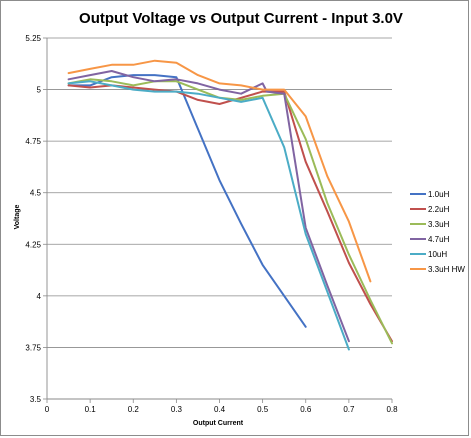 The width and height of the screenshot is (471, 438). I want to click on x-tick-label: 0.8, so click(392, 409).